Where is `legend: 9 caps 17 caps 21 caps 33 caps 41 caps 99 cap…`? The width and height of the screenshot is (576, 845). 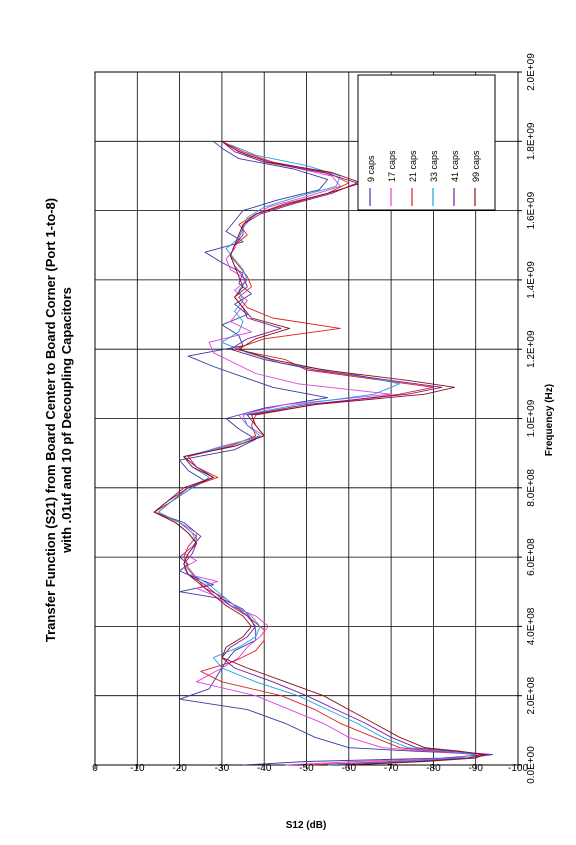
legend: 9 caps 17 caps 21 caps 33 caps 41 caps 99 cap… is located at coordinates (426, 142).